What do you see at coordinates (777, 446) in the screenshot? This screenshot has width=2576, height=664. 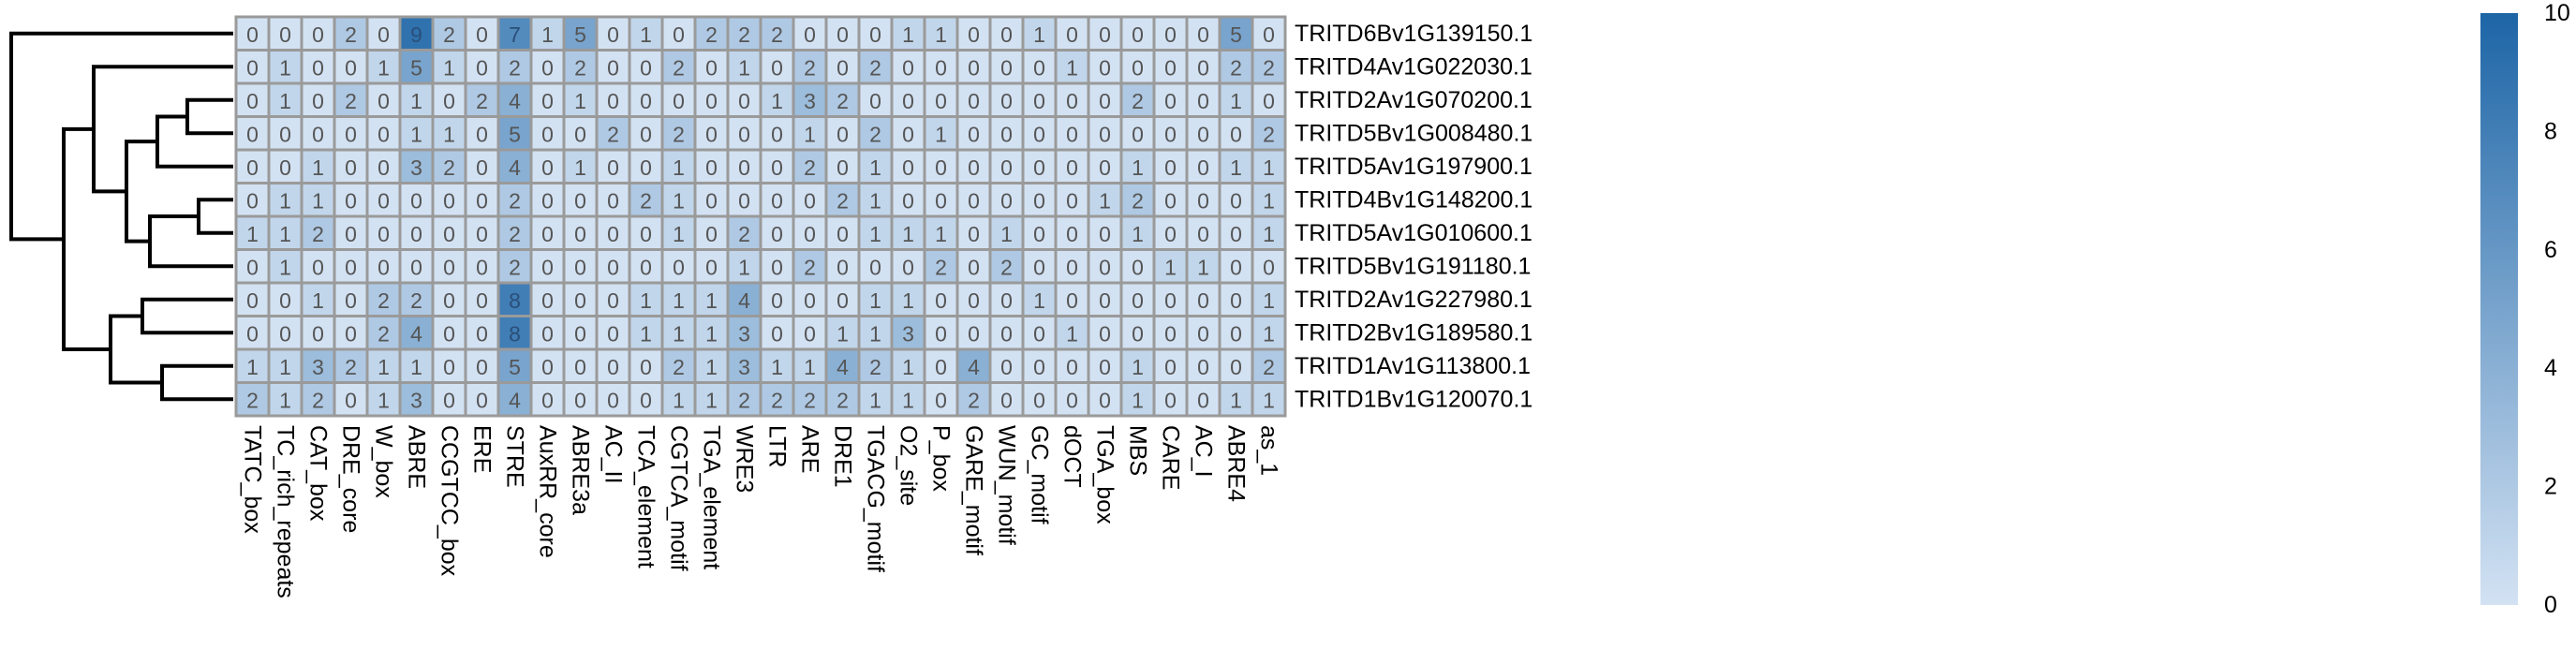 I see `column-label: LTR` at bounding box center [777, 446].